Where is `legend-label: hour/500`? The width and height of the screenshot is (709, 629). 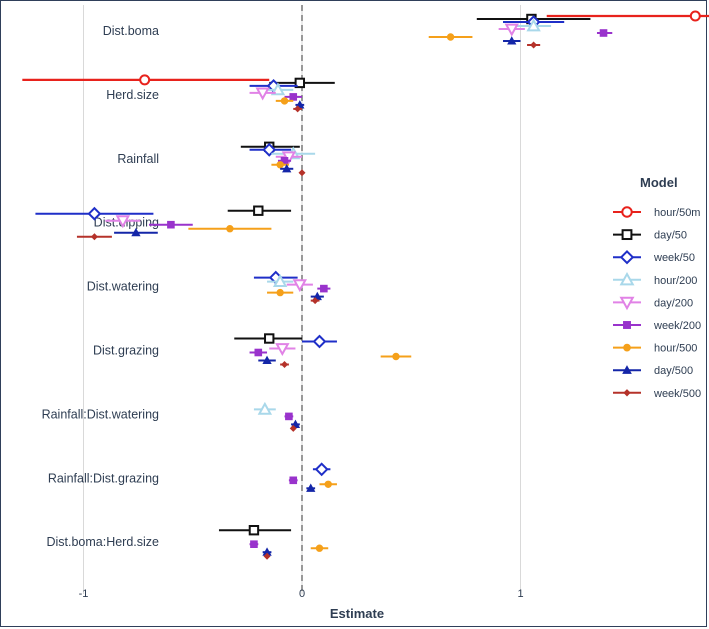
legend-label: hour/500 is located at coordinates (675, 349).